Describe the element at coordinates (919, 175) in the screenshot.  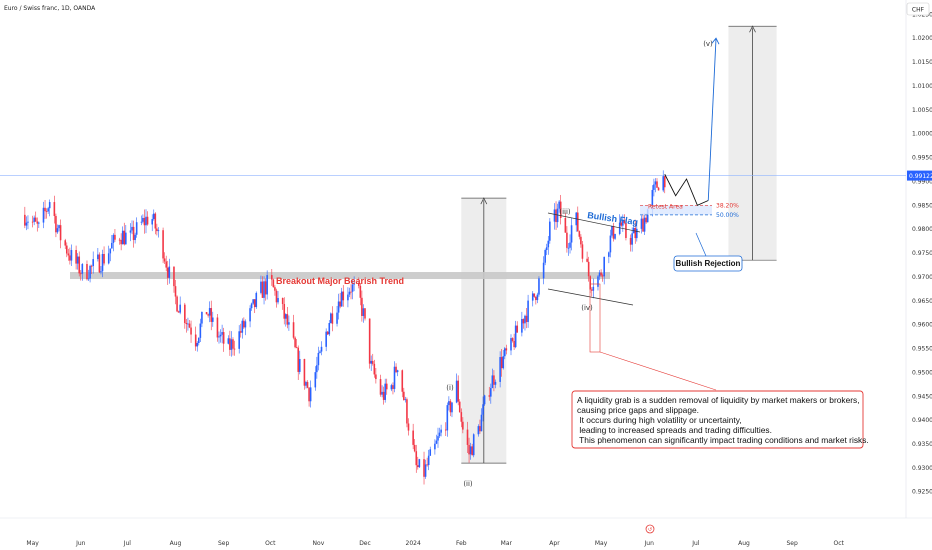
I see `price-tag-box` at that location.